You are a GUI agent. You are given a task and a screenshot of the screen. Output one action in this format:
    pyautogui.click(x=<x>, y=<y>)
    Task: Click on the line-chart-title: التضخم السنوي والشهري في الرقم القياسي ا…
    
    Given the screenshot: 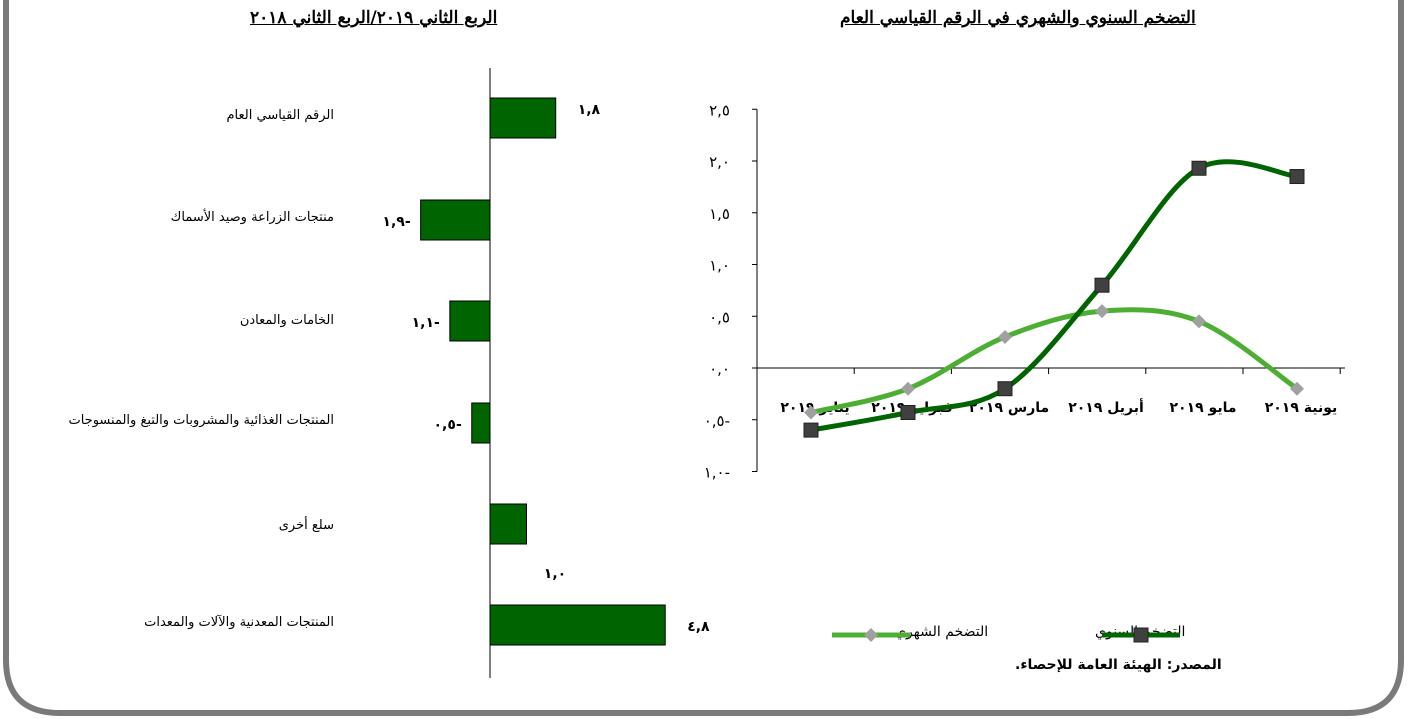 What is the action you would take?
    pyautogui.click(x=1018, y=18)
    